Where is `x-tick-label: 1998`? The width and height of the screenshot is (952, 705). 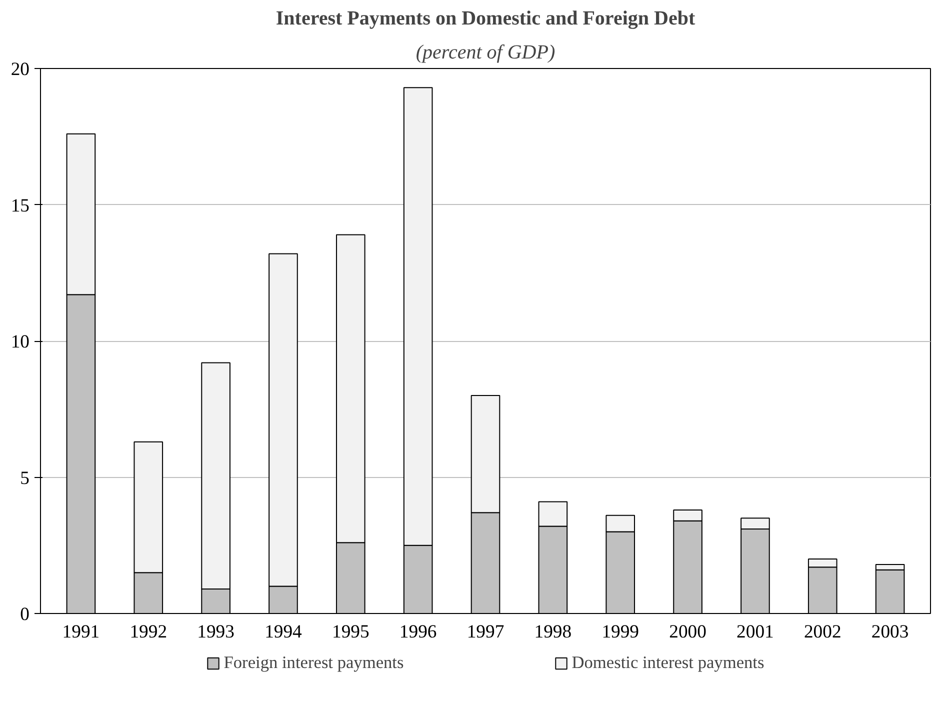 x-tick-label: 1998 is located at coordinates (553, 632).